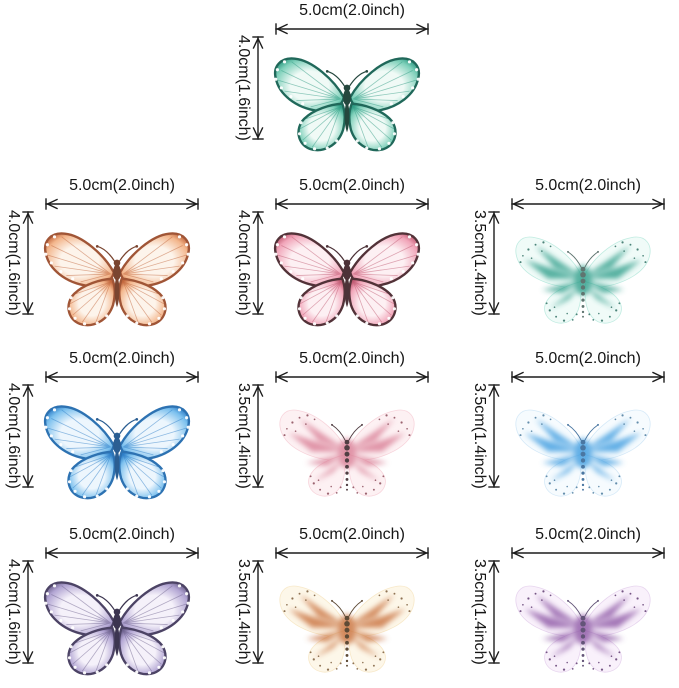 This screenshot has width=679, height=688. I want to click on butterfly-group-teal: 5.0cm(2.0inch) 4.0cm(1.6inch), so click(333, 85).